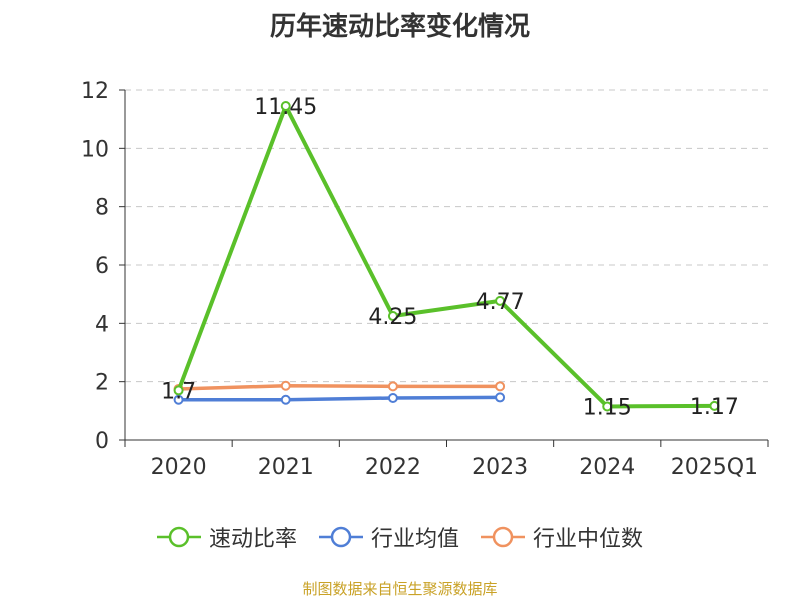 The width and height of the screenshot is (800, 600). I want to click on x-tick-label: 2025Q1, so click(714, 467).